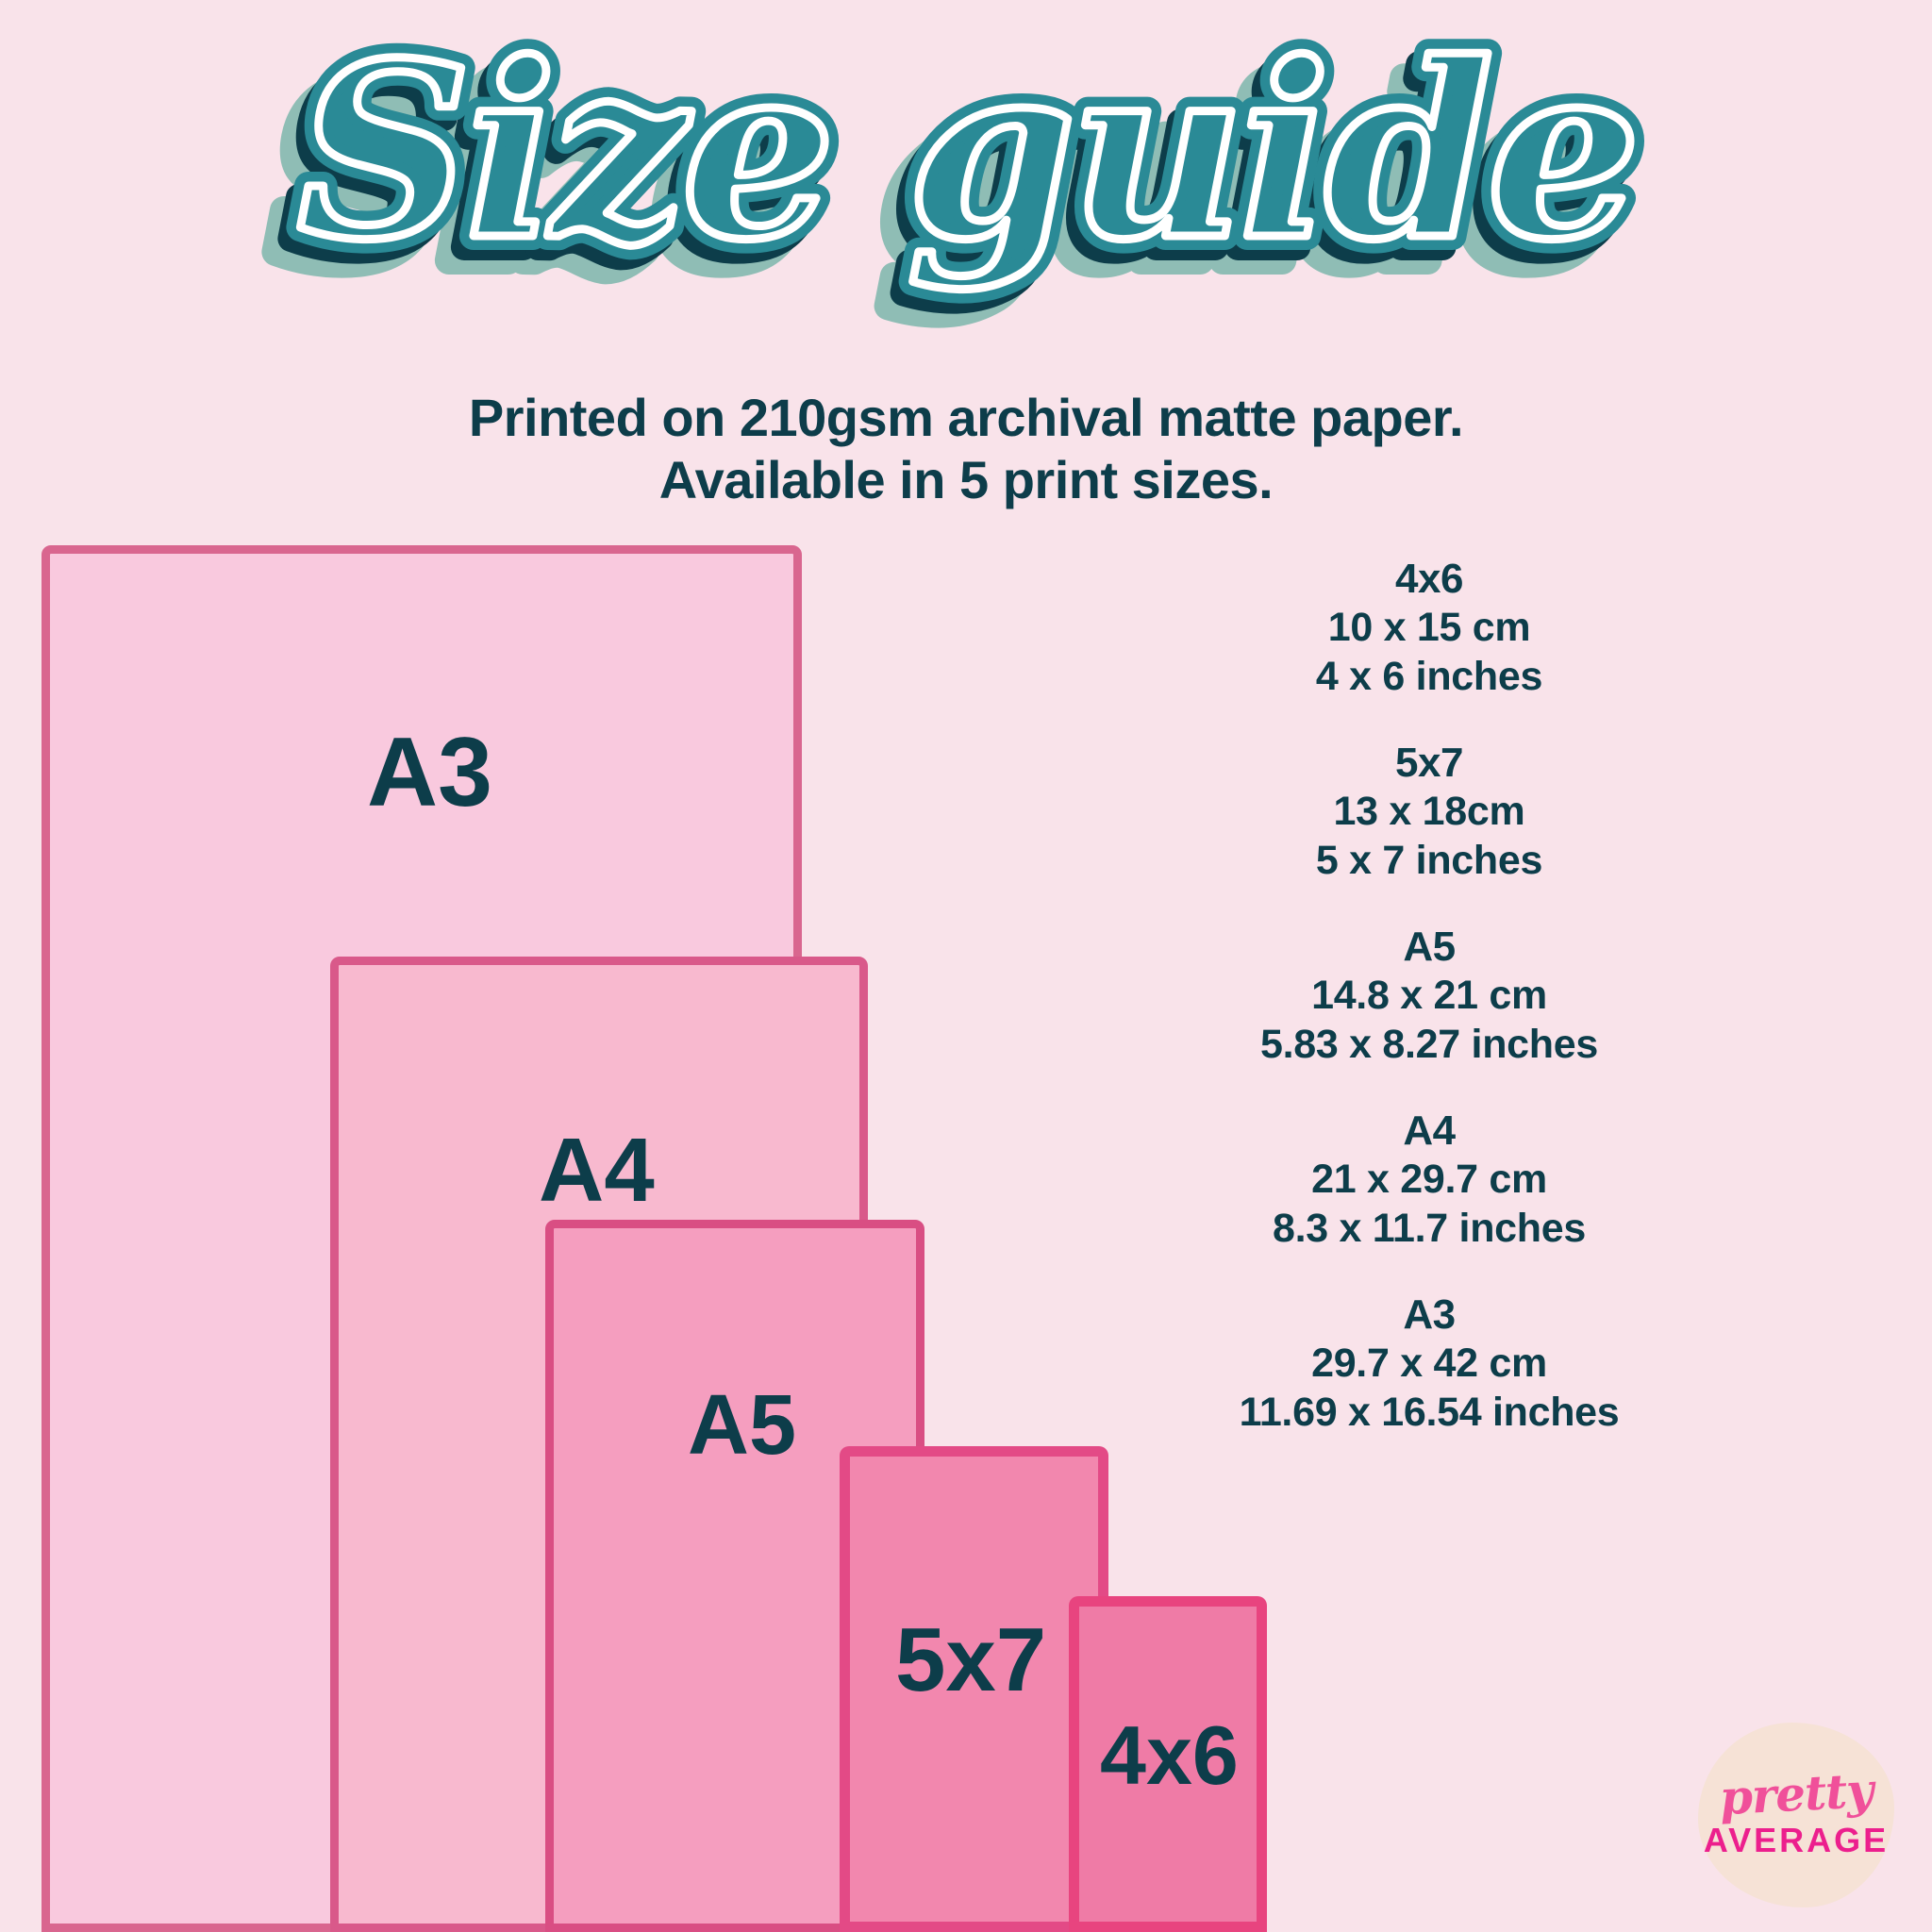  I want to click on legend-item-a5: A5 14.8 x 21 cm 5.83 x 8.27 inches, so click(1429, 996).